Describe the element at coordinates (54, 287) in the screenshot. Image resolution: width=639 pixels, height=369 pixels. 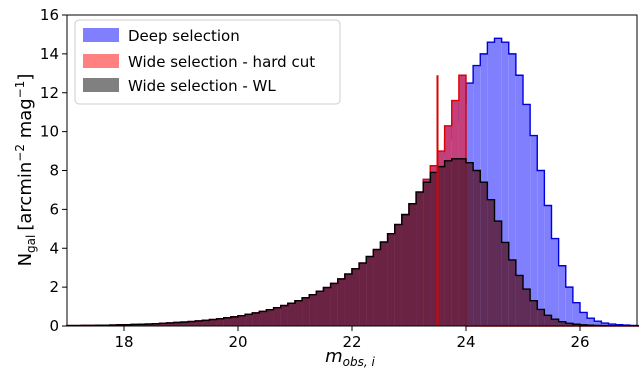
I see `y-tick-label-2: 2` at that location.